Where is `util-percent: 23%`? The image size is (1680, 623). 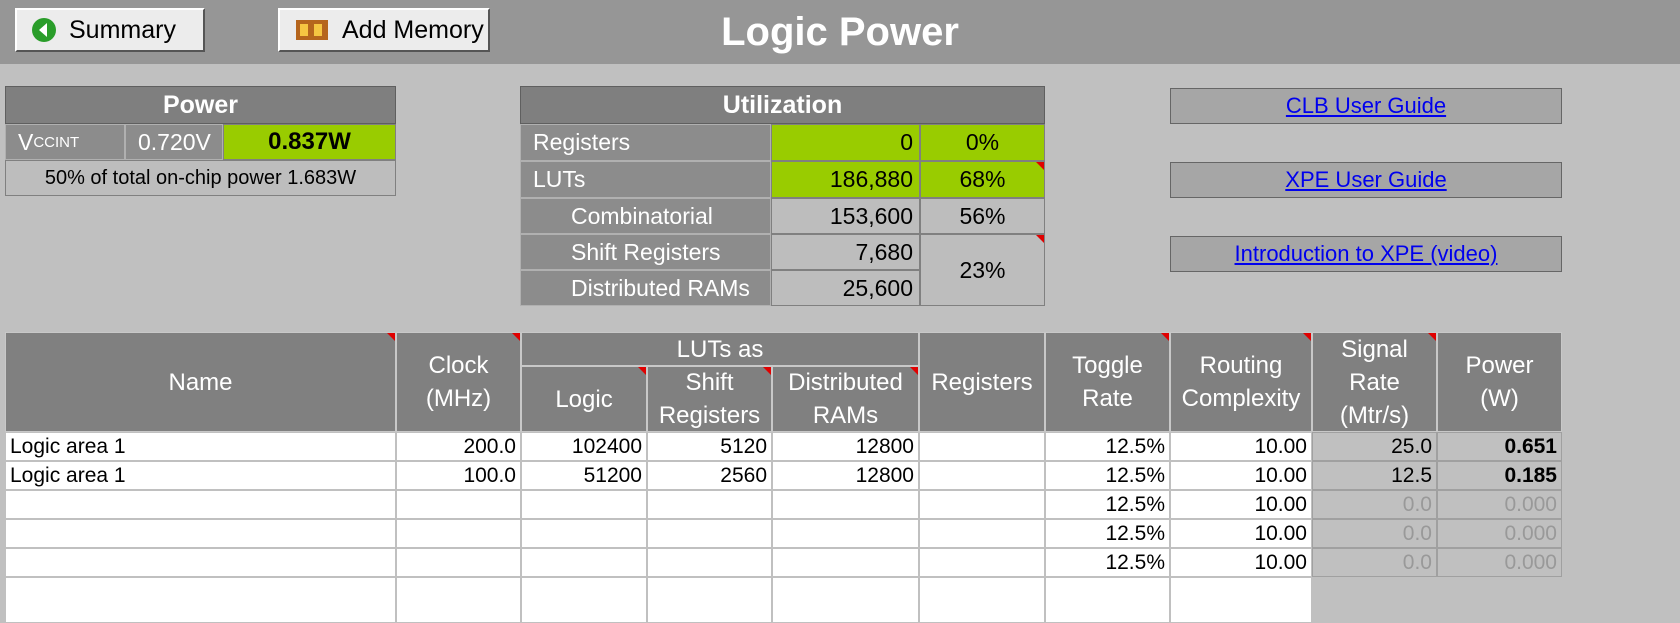
util-percent: 23% is located at coordinates (982, 270).